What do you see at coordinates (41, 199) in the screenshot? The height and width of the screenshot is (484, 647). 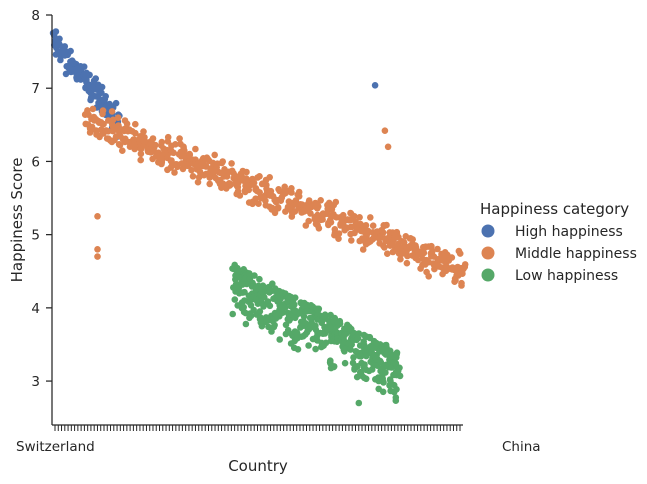 I see `y-ticks: 3 4 5 6 7 8` at bounding box center [41, 199].